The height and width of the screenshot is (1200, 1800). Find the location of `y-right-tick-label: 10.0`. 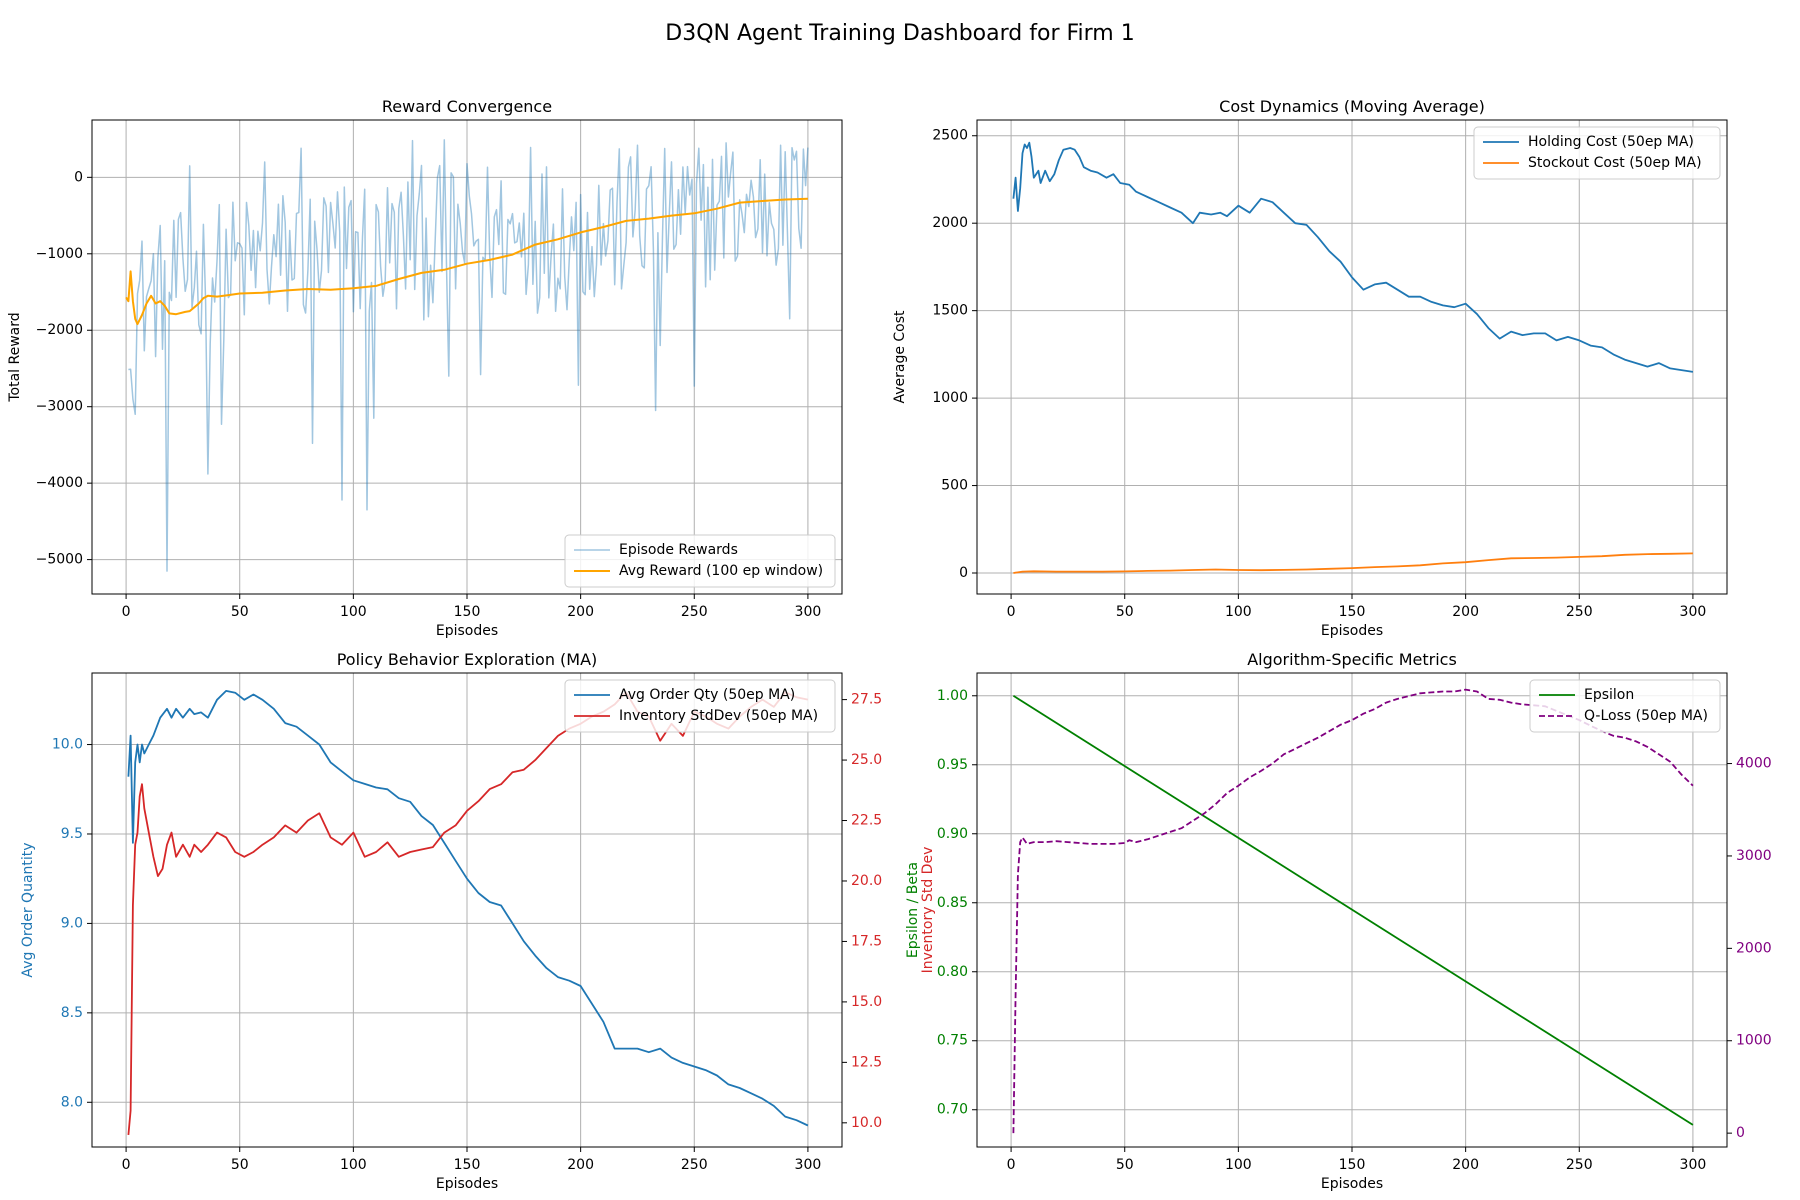

y-right-tick-label: 10.0 is located at coordinates (866, 1123).